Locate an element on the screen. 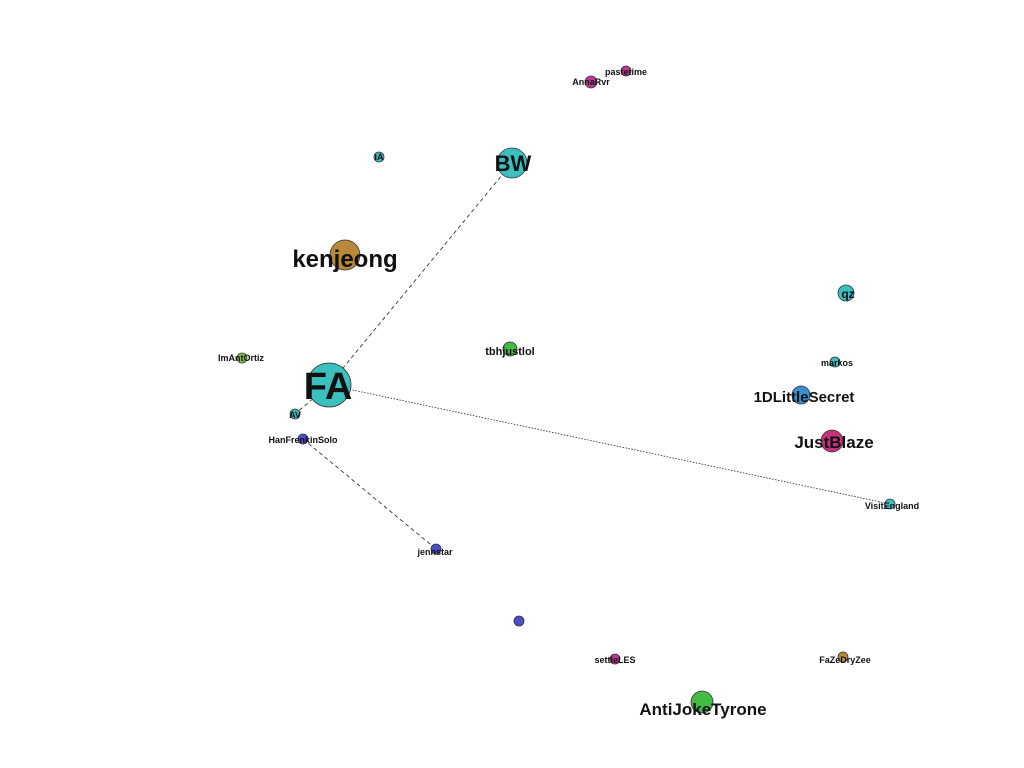 The image size is (1024, 768). node-1DLittleSecret is located at coordinates (801, 395).